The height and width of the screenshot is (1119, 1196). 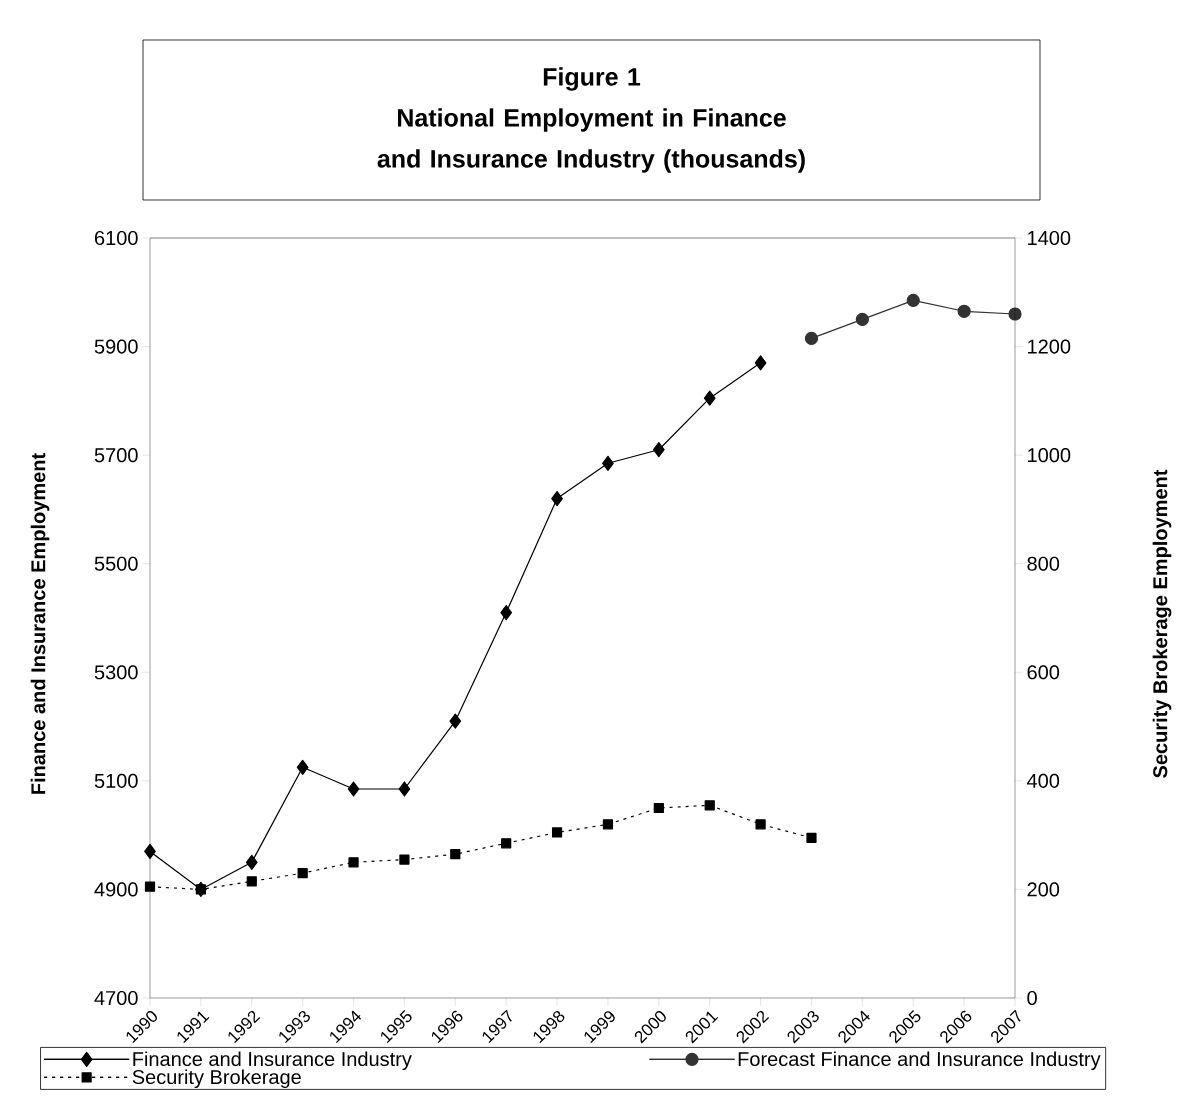 I want to click on y-tick-label: 4700, so click(x=116, y=998).